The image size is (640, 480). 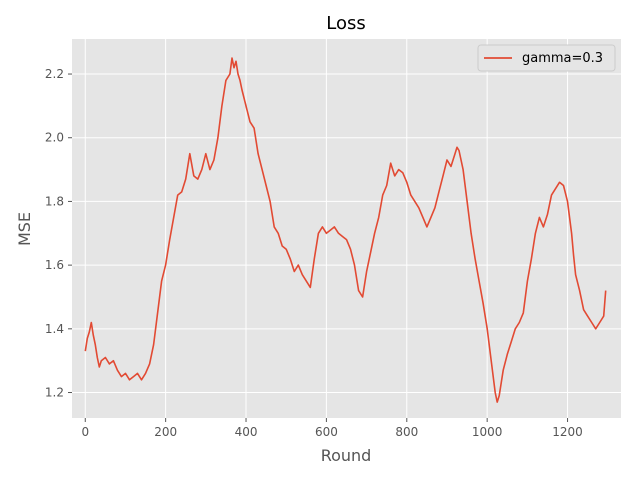 What do you see at coordinates (562, 58) in the screenshot?
I see `legend-label: gamma=0.3` at bounding box center [562, 58].